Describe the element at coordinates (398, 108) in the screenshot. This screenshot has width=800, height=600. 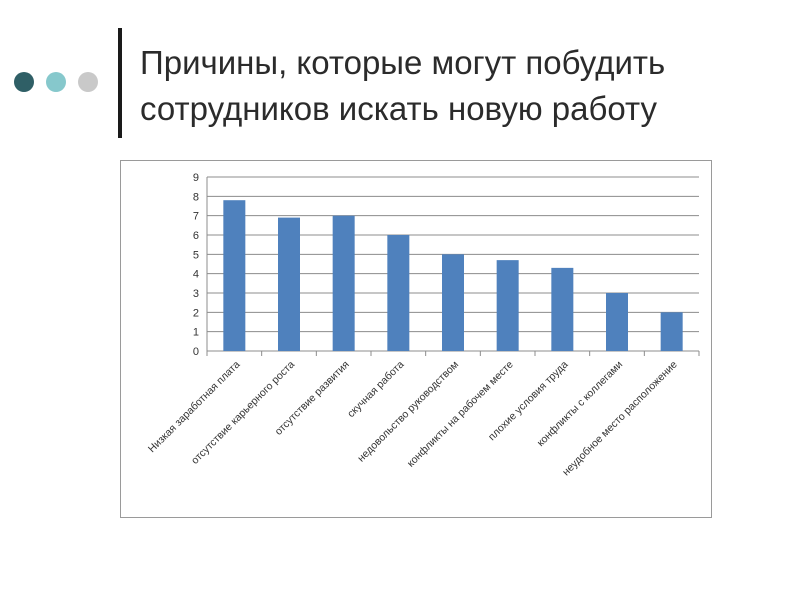
I see `slide-title-line-2: сотрудников искать новую работу` at that location.